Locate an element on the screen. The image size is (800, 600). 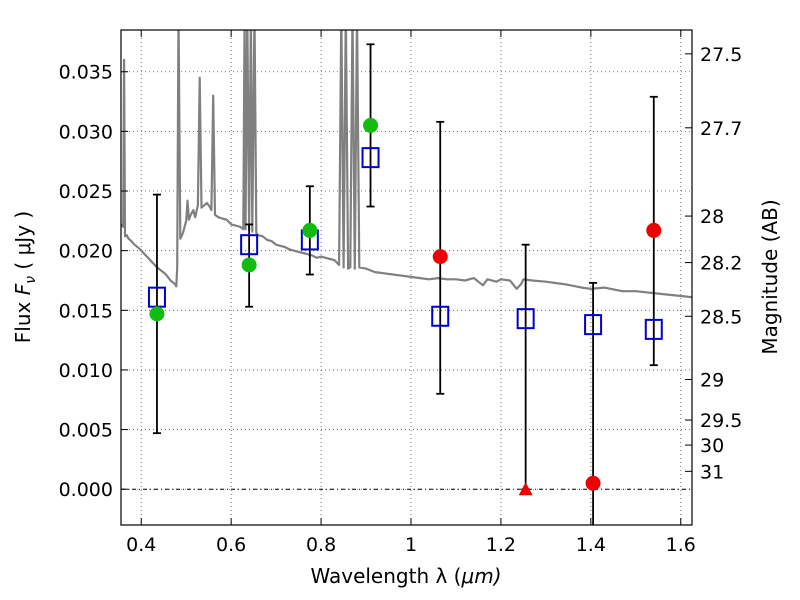
y-tick-label: 0.015 is located at coordinates (86, 311).